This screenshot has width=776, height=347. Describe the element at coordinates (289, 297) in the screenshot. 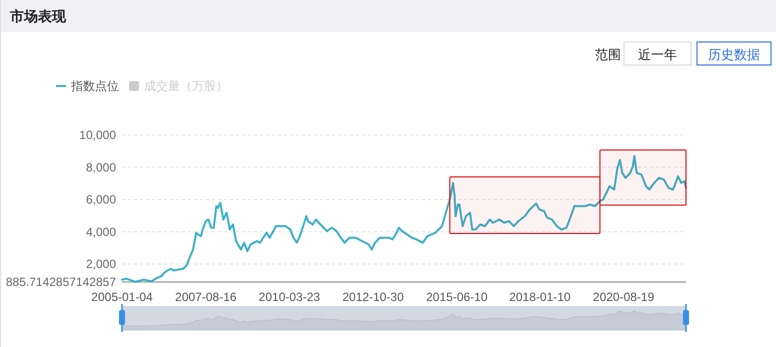

I see `x-tick-label: 2010-03-23` at that location.